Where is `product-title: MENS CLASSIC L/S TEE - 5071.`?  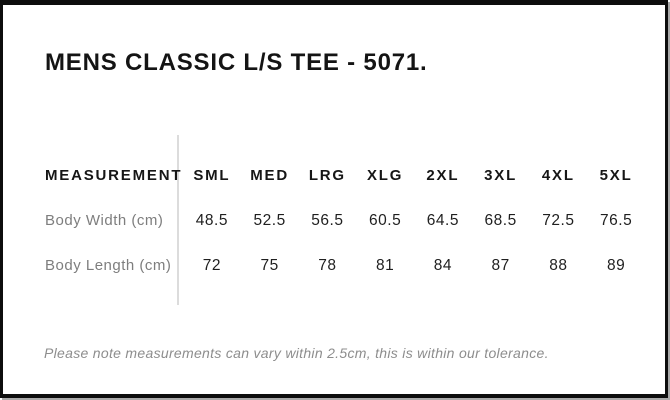 product-title: MENS CLASSIC L/S TEE - 5071. is located at coordinates (236, 62).